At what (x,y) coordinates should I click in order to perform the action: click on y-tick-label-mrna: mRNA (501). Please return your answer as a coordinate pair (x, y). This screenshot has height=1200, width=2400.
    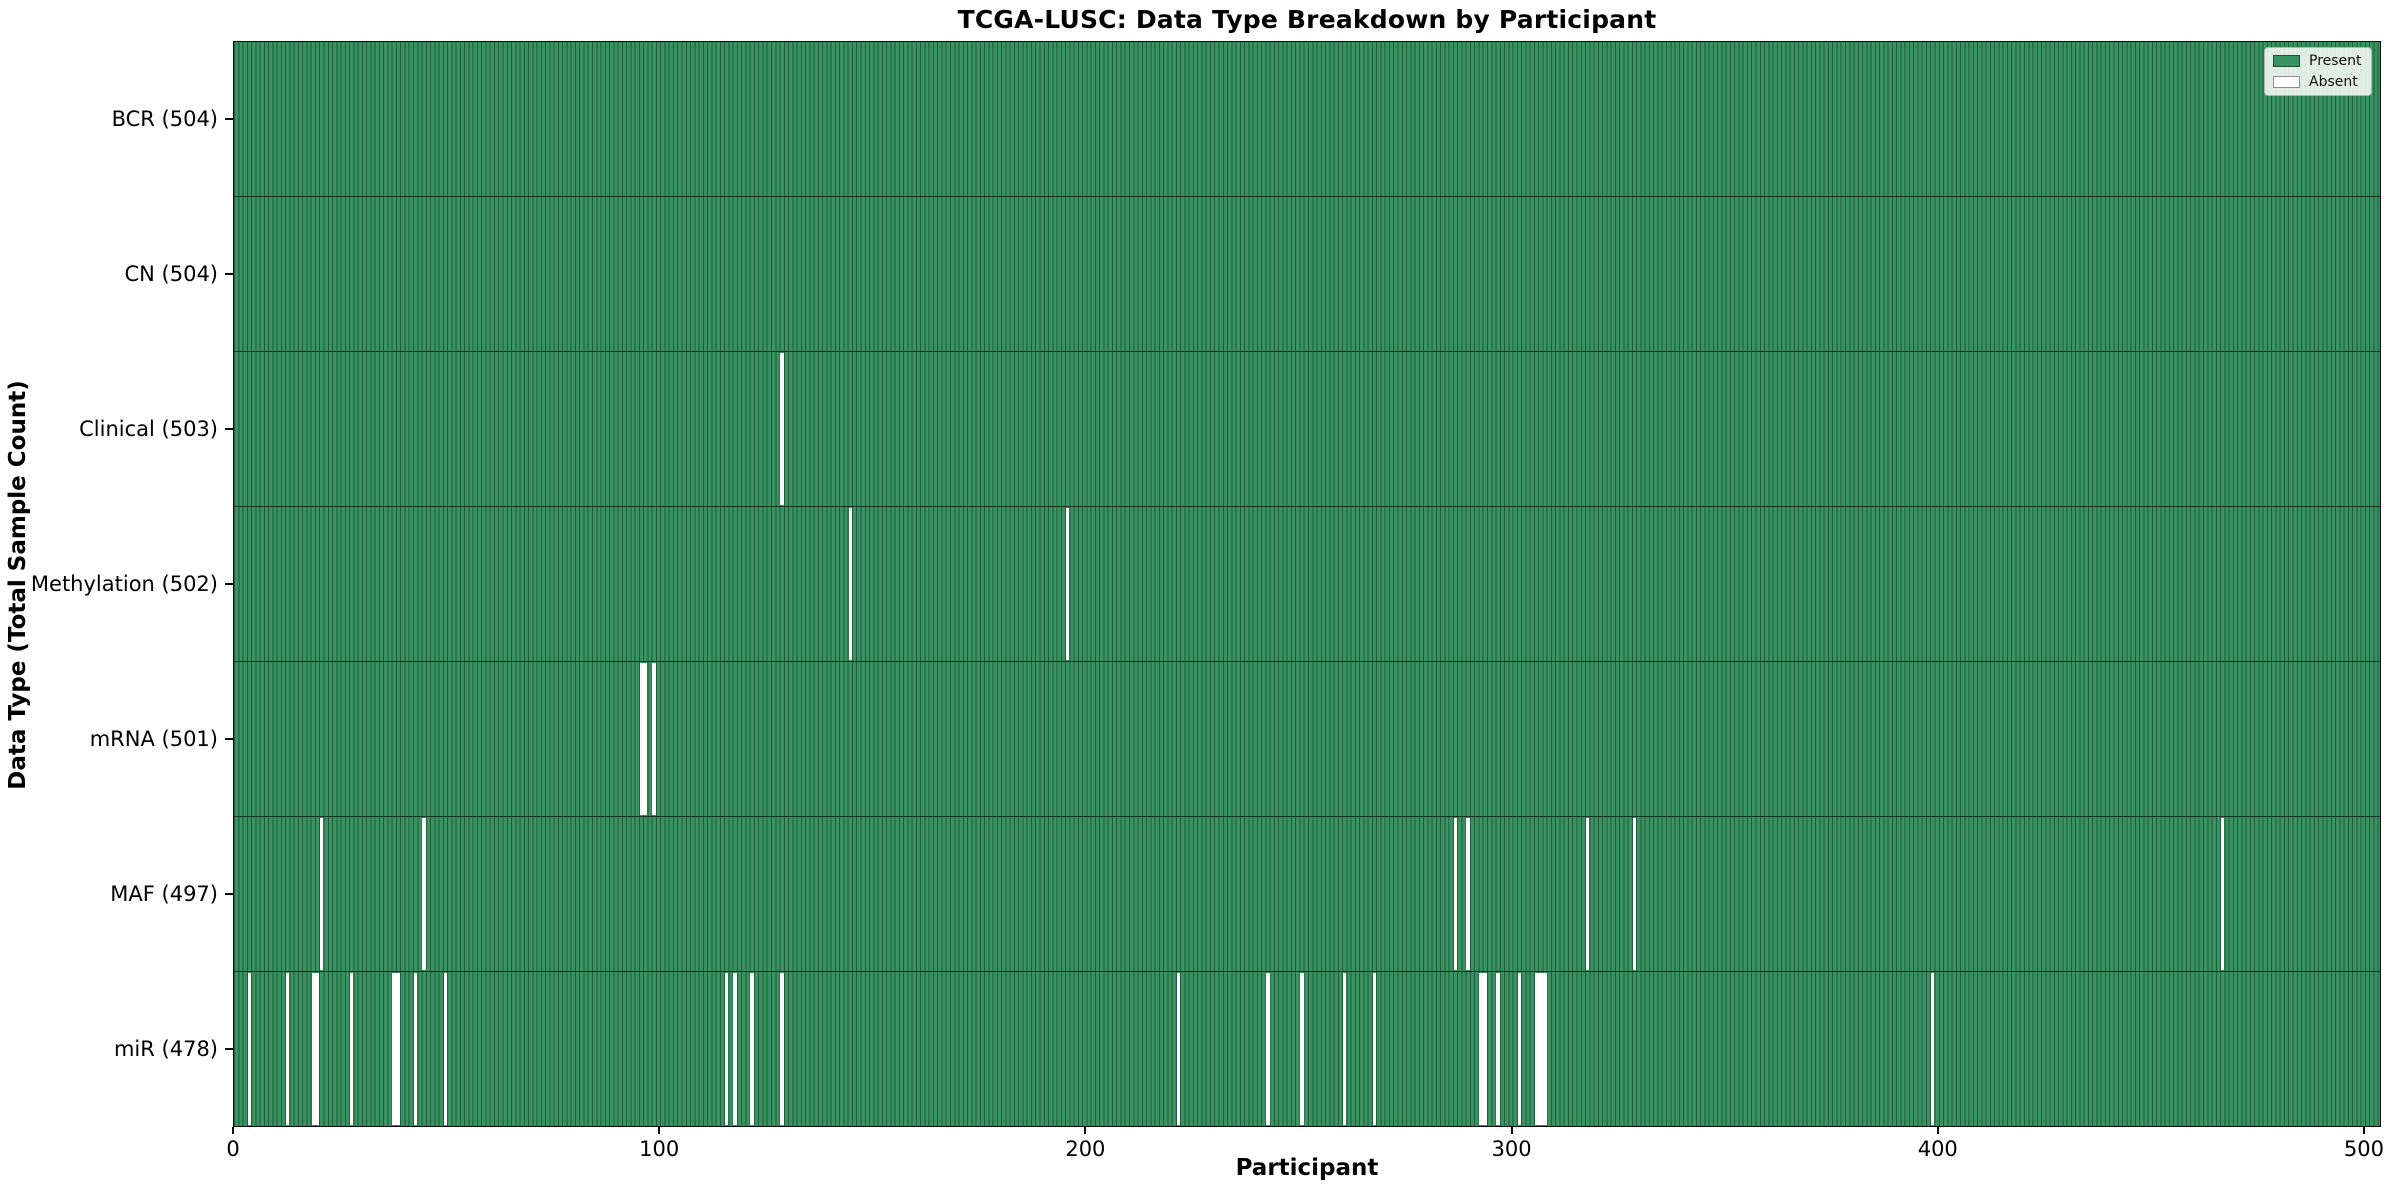
    Looking at the image, I should click on (153, 739).